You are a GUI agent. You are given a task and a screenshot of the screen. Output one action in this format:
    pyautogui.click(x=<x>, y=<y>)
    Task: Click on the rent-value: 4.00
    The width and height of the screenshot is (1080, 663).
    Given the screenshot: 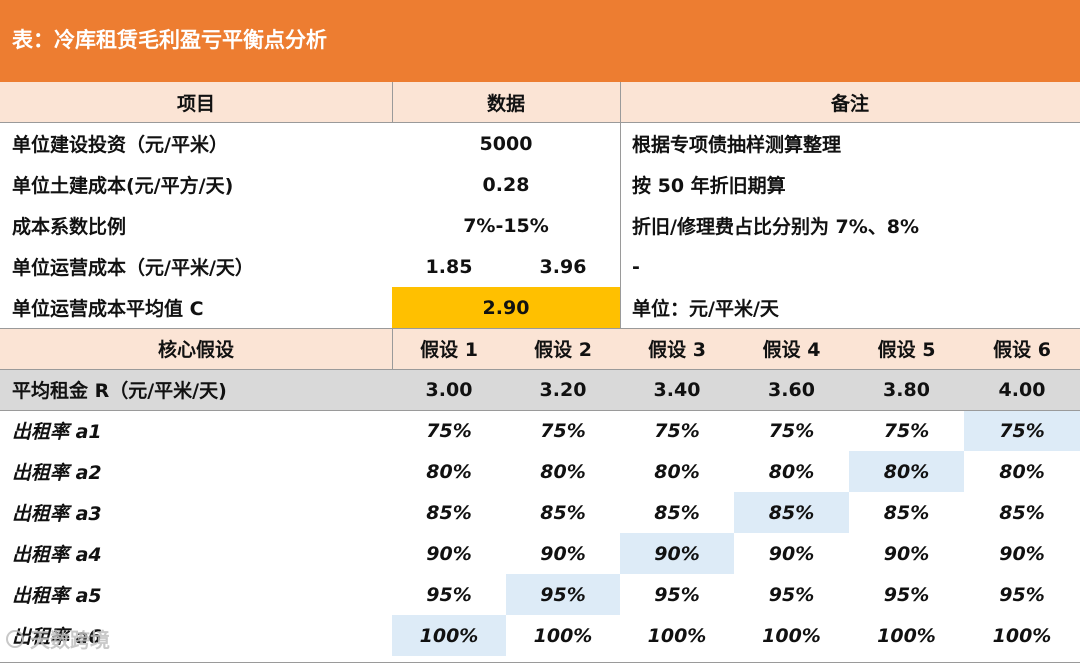 What is the action you would take?
    pyautogui.click(x=1022, y=389)
    